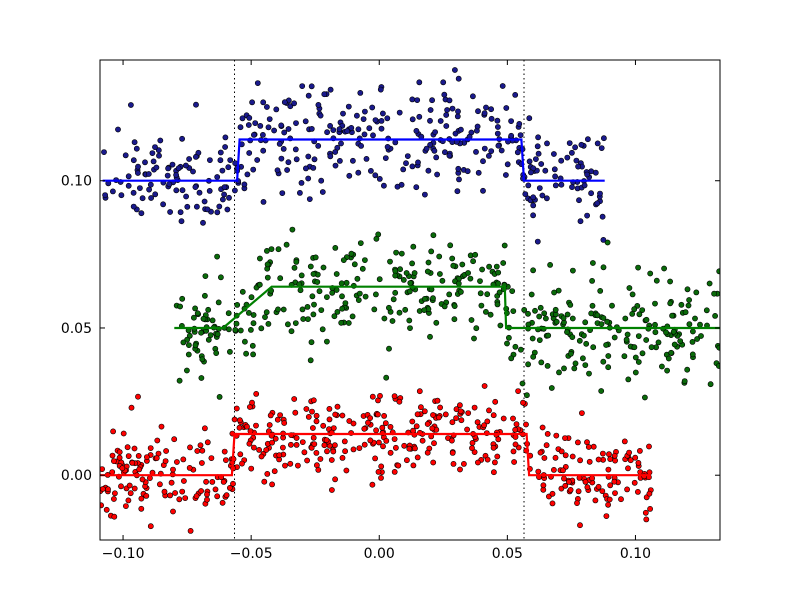  Describe the element at coordinates (507, 554) in the screenshot. I see `x-tick-label: 0.05` at that location.